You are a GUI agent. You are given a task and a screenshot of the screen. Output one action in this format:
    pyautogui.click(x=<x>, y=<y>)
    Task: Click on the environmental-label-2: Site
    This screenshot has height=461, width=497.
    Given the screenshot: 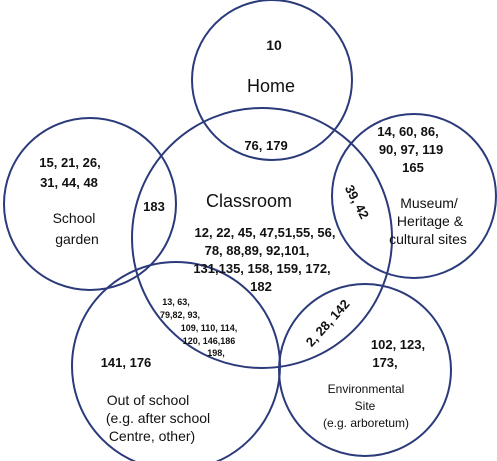 What is the action you would take?
    pyautogui.click(x=365, y=406)
    